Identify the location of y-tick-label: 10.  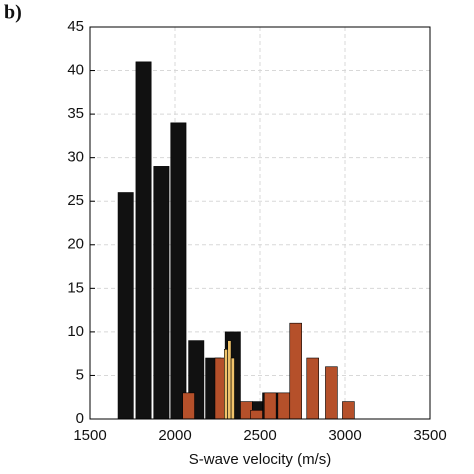
(75, 331).